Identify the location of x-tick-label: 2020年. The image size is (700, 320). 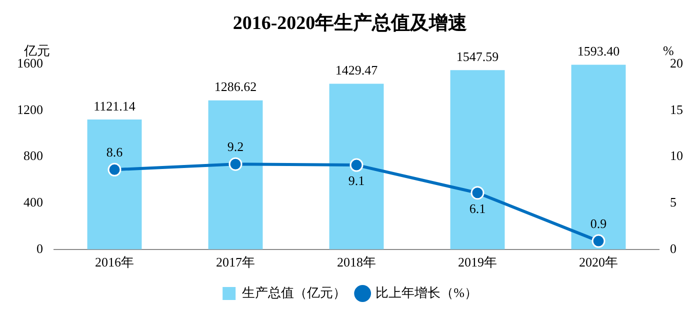
(598, 262).